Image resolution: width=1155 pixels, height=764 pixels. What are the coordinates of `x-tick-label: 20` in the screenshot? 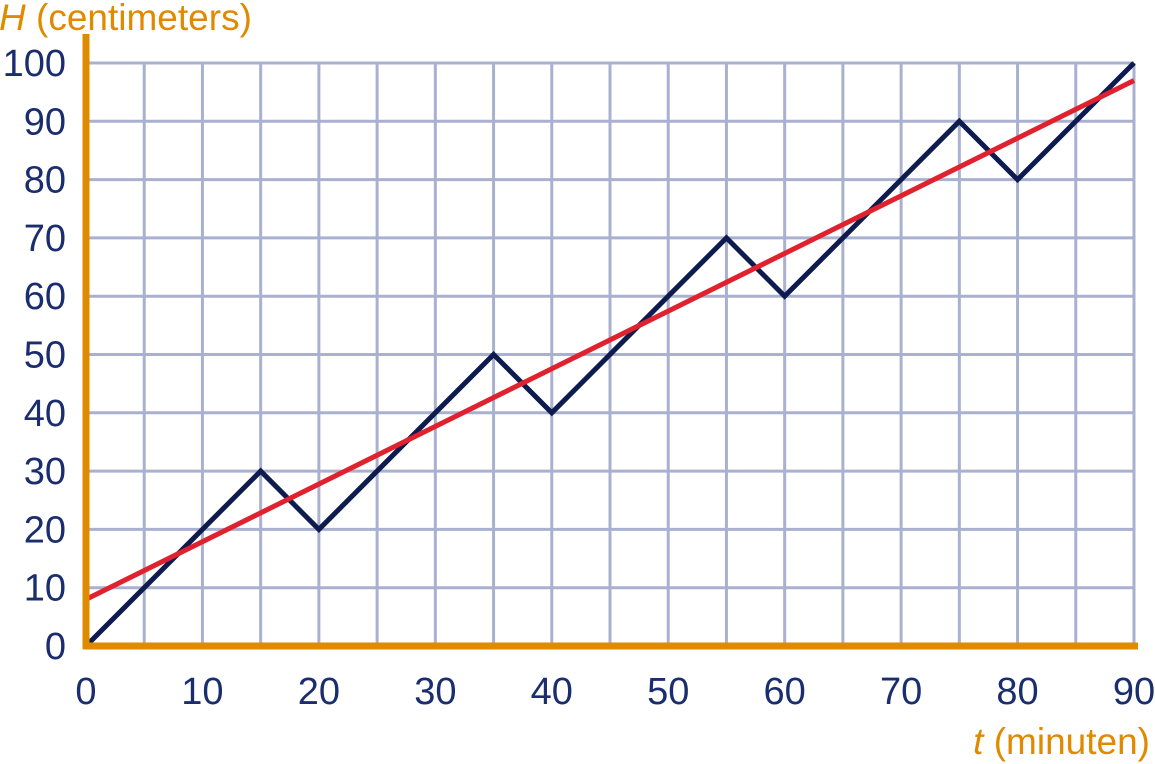 It's located at (319, 692).